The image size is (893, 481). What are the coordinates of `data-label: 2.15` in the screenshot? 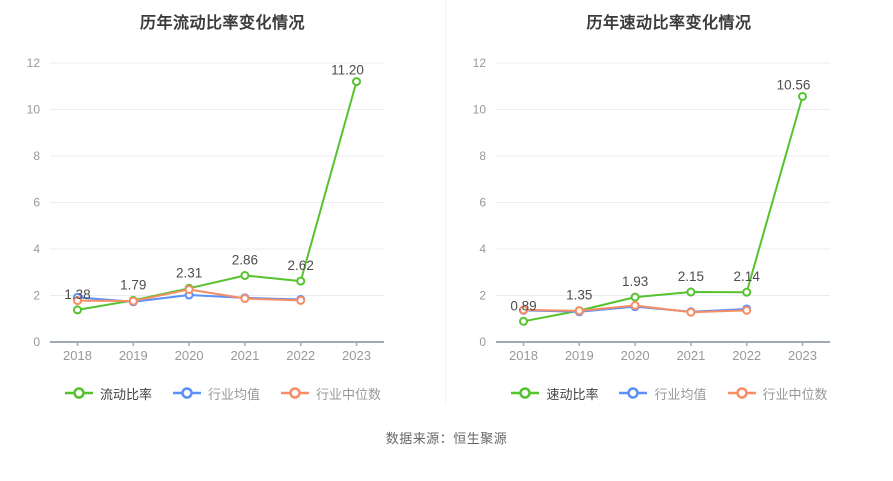 It's located at (691, 276).